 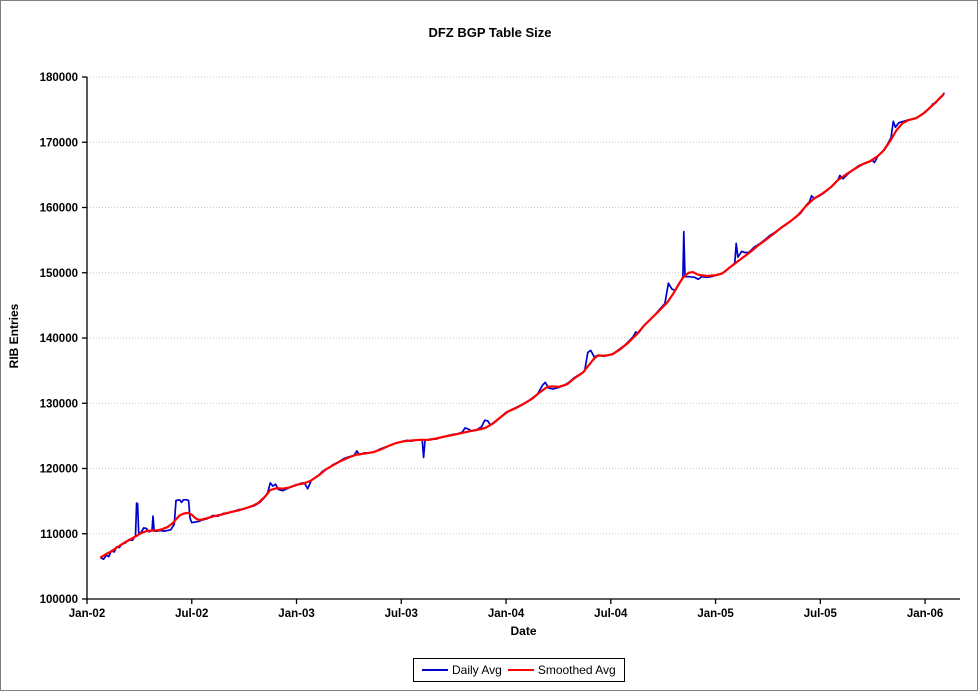 I want to click on legend-label-daily: Daily Avg, so click(x=477, y=670).